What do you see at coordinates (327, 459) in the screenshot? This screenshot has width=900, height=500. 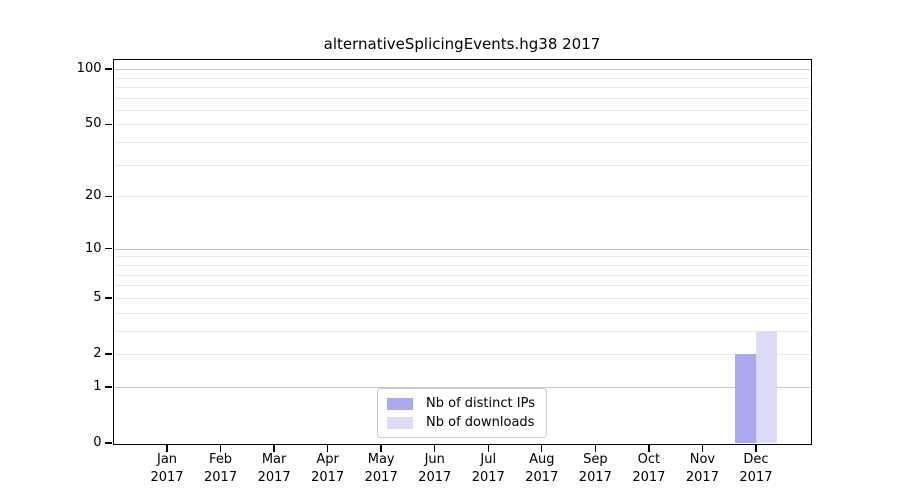 I see `x-tick-month: Apr` at bounding box center [327, 459].